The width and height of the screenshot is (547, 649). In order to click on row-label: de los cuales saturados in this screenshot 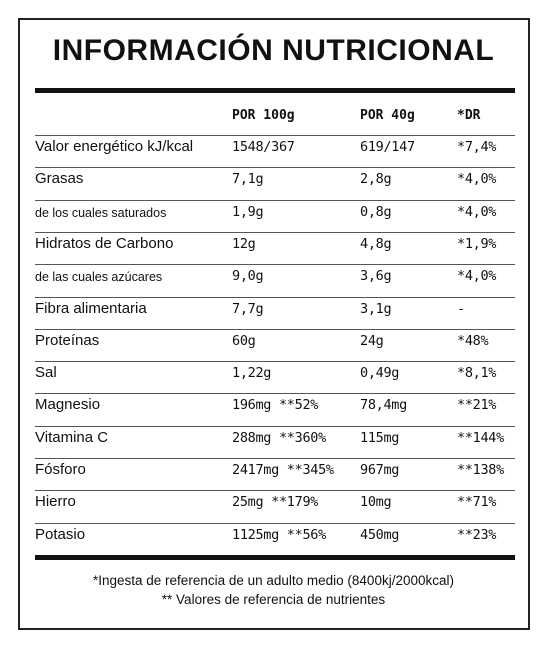, I will do `click(101, 212)`.